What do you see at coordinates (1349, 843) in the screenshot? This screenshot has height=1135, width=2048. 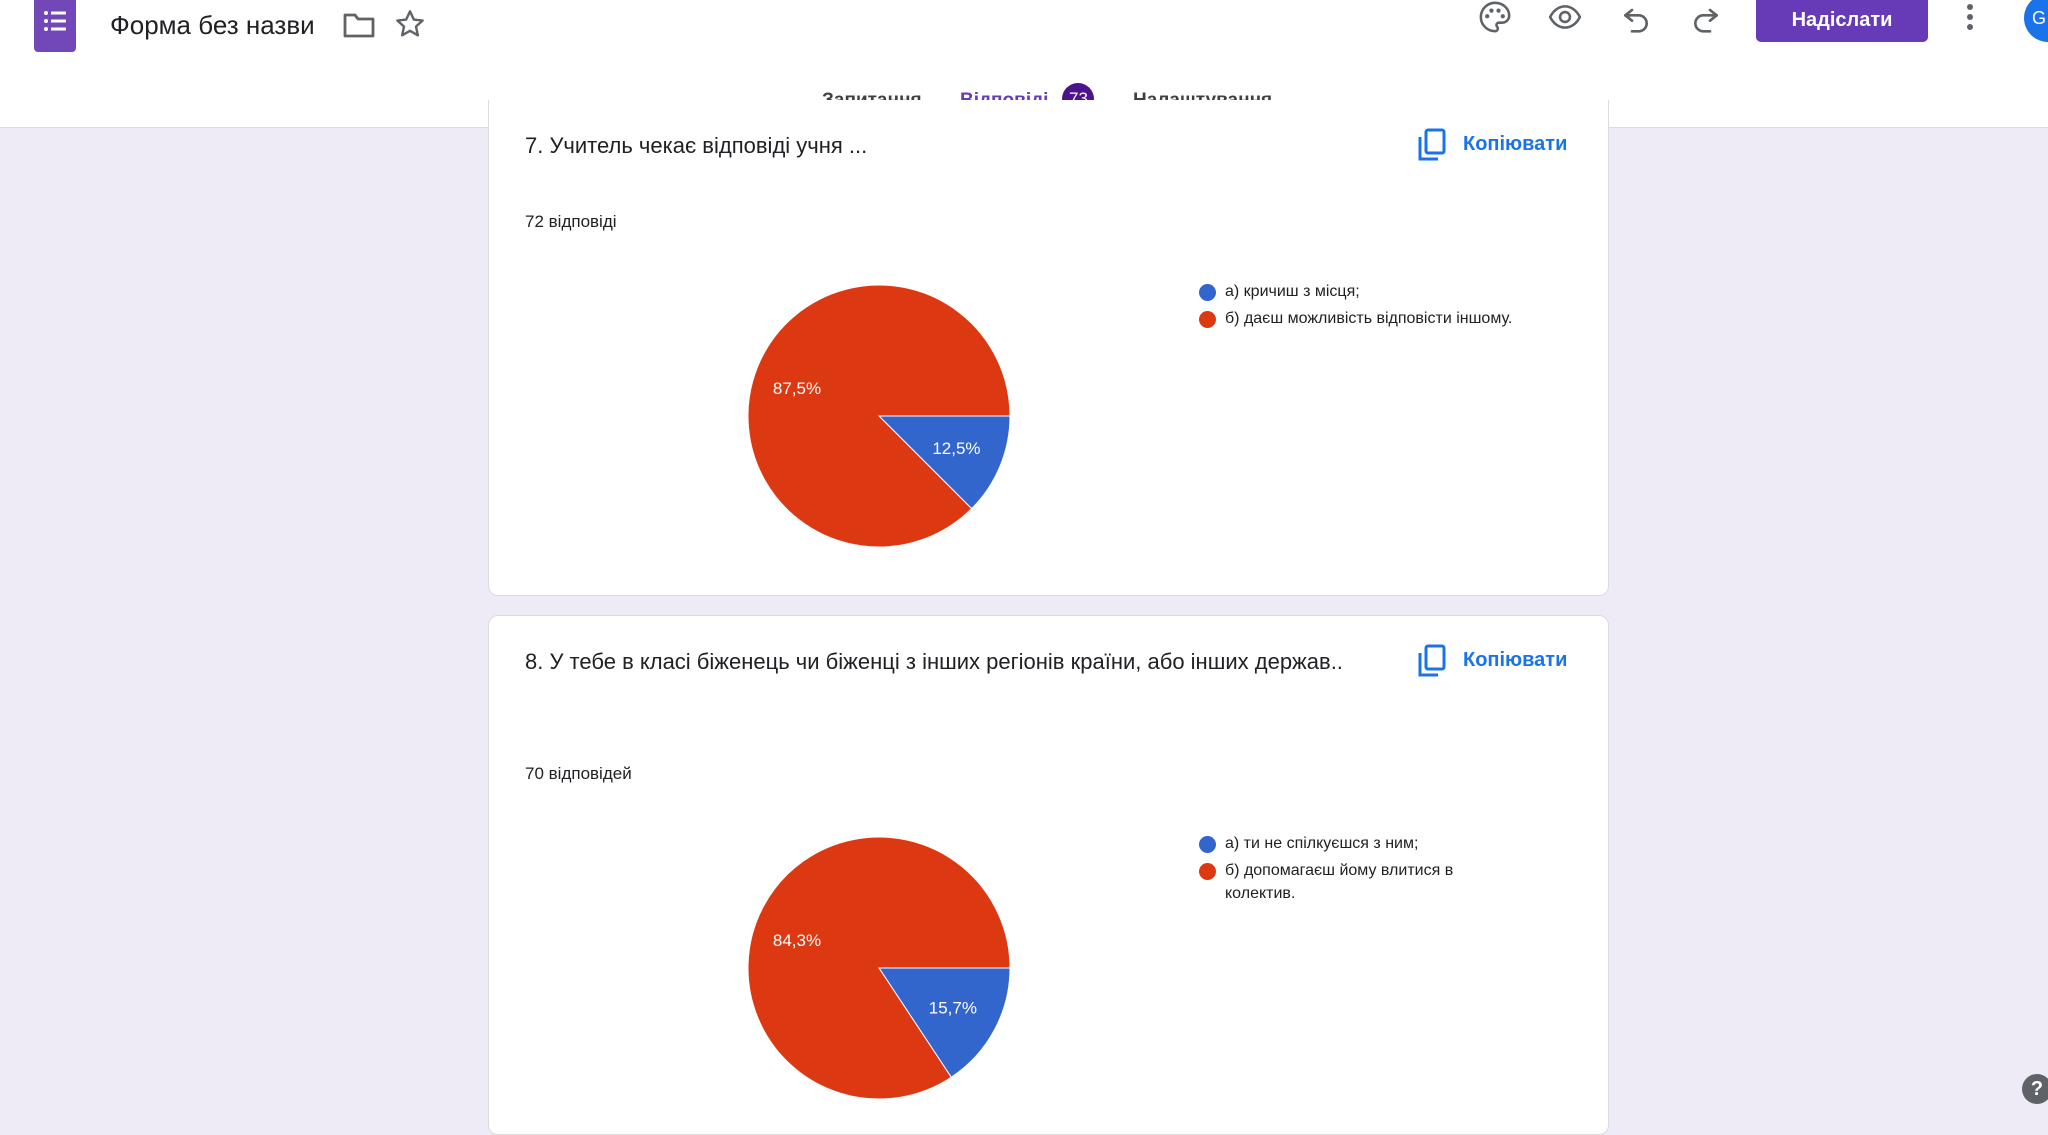 I see `legend-item: а) ти не спілкуєшся з ним;` at bounding box center [1349, 843].